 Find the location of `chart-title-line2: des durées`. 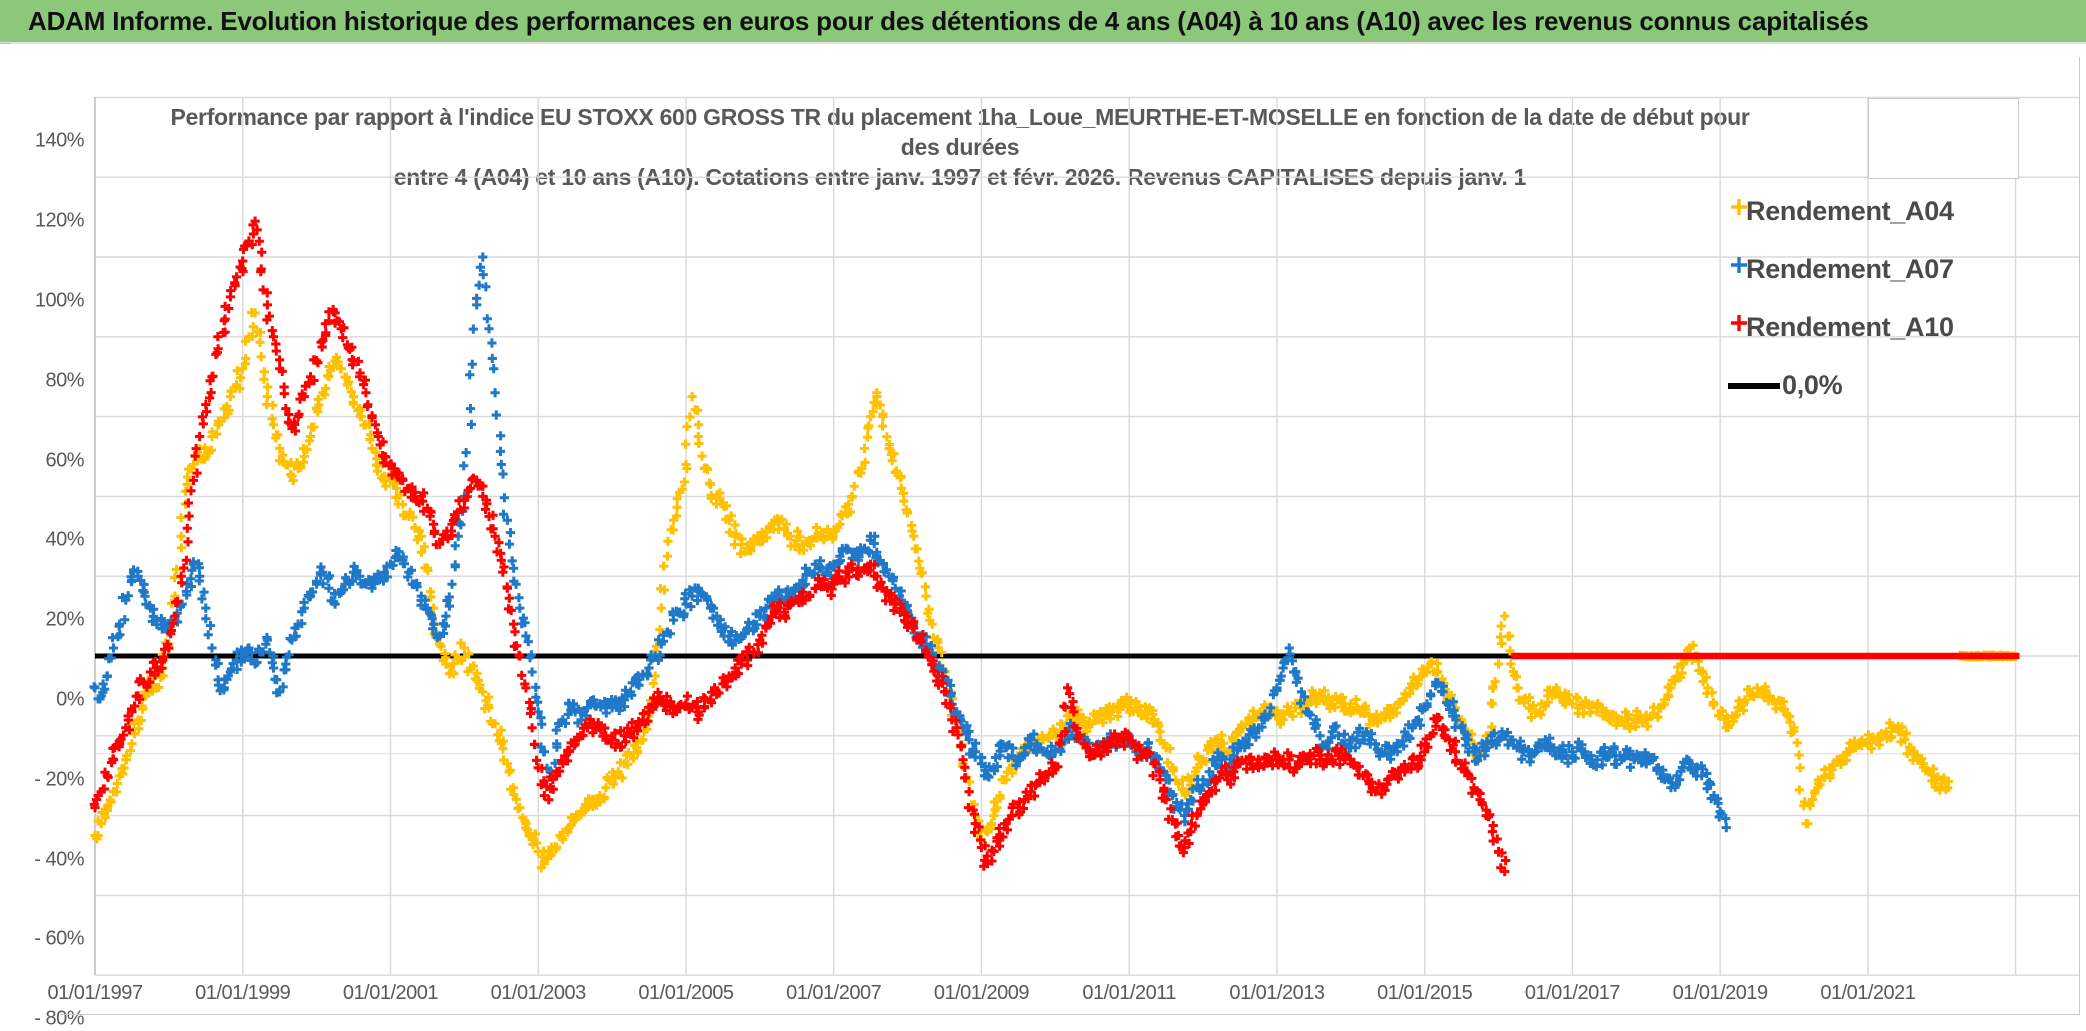

chart-title-line2: des durées is located at coordinates (960, 147).